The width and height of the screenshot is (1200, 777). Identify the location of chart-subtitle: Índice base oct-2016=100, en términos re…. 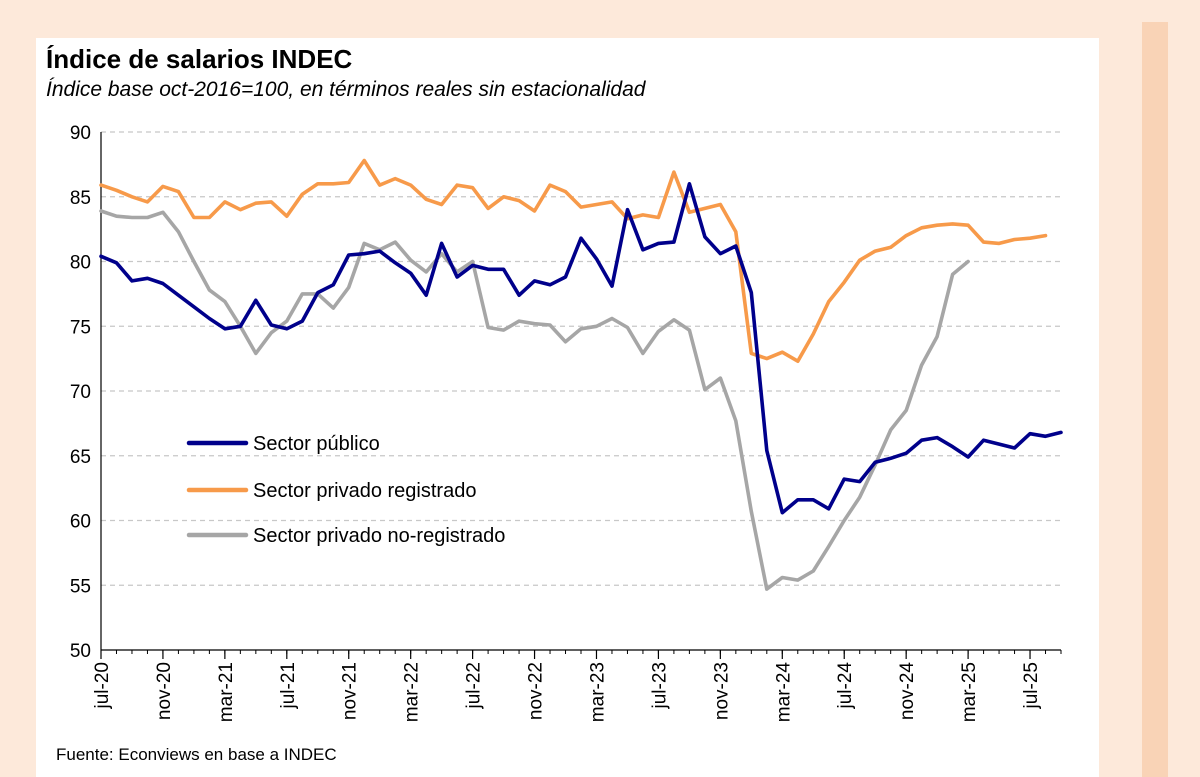
(346, 89).